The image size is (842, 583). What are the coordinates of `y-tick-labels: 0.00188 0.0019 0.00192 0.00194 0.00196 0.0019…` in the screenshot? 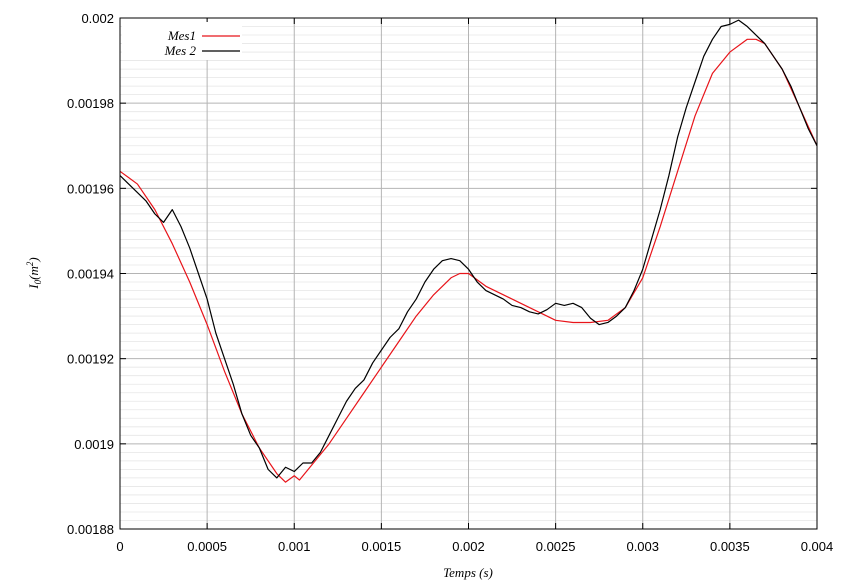 It's located at (90, 274).